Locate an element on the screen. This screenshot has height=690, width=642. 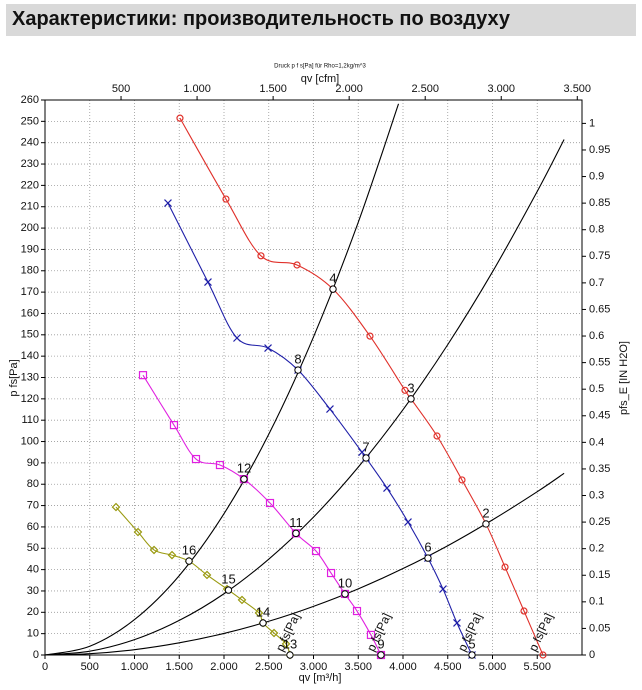
x2-tick-label: 3.500 is located at coordinates (578, 89).